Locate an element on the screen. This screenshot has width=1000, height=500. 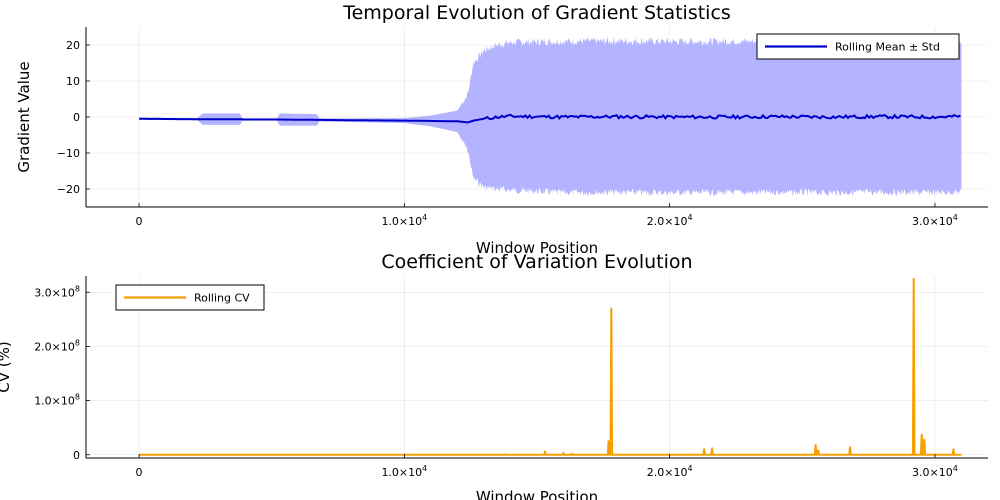
y-tick-label: 1.0×10⁸ is located at coordinates (57, 400).